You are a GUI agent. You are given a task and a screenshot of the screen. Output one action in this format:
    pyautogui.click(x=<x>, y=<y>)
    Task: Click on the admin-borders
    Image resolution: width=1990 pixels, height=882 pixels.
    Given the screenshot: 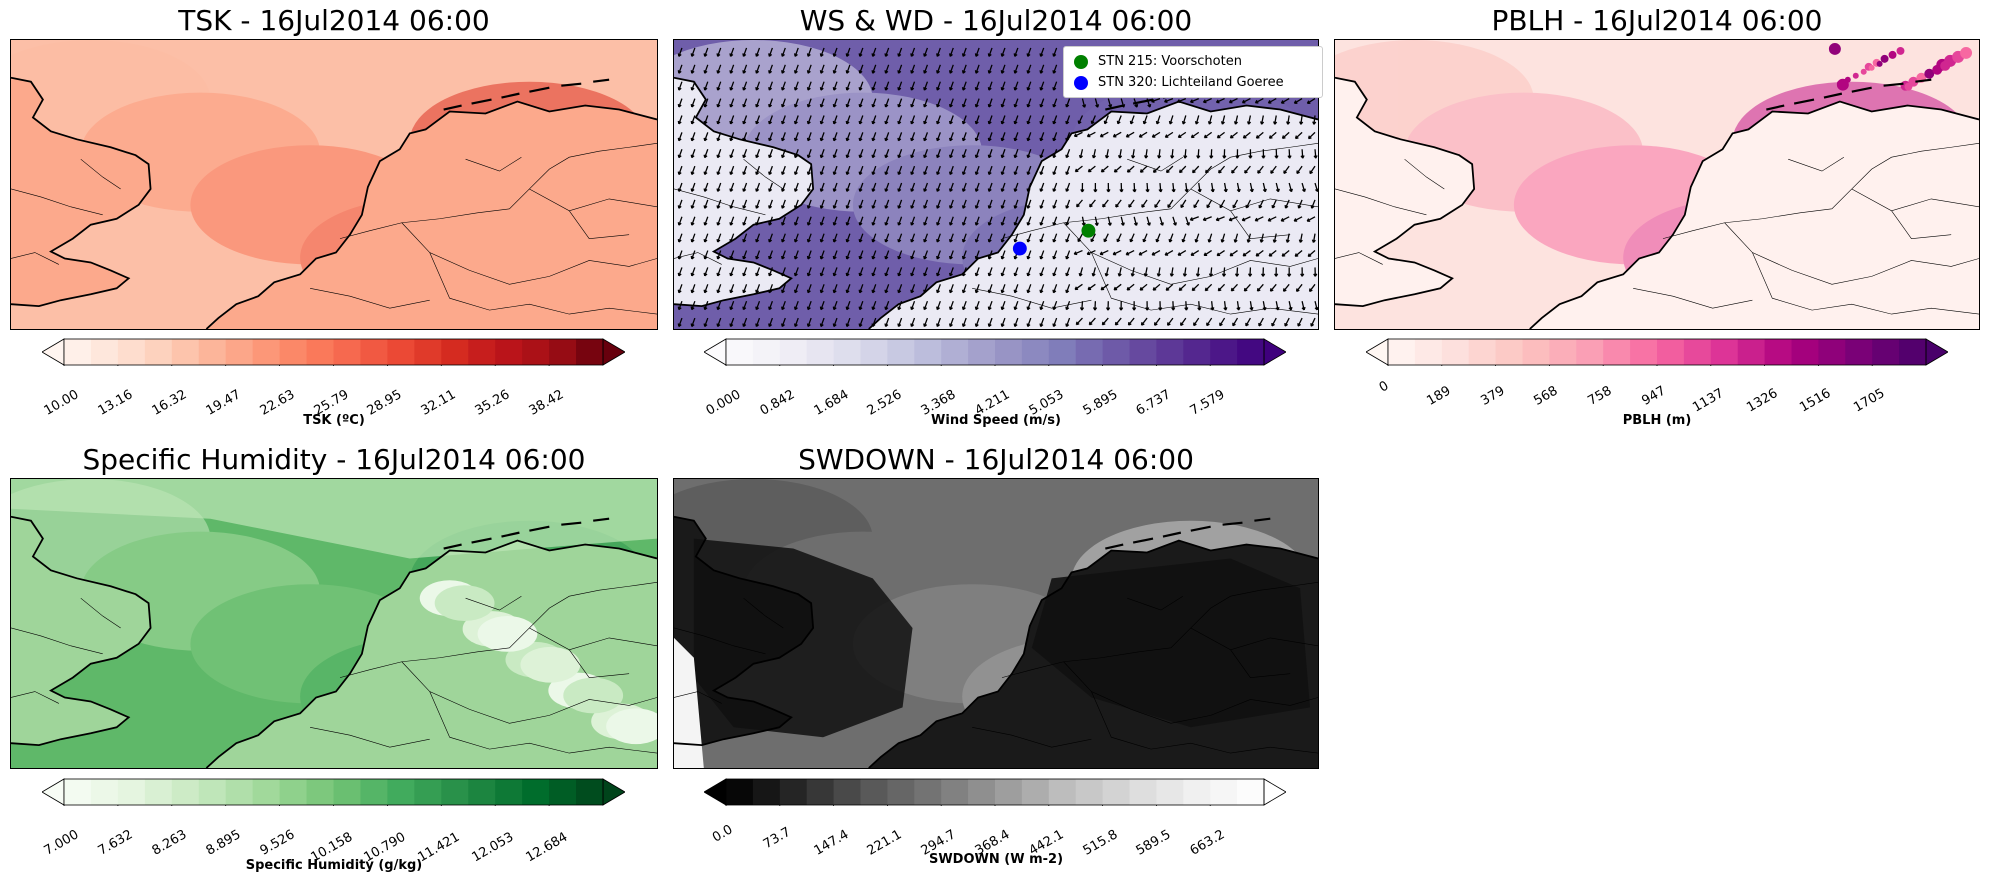 What is the action you would take?
    pyautogui.click(x=334, y=667)
    